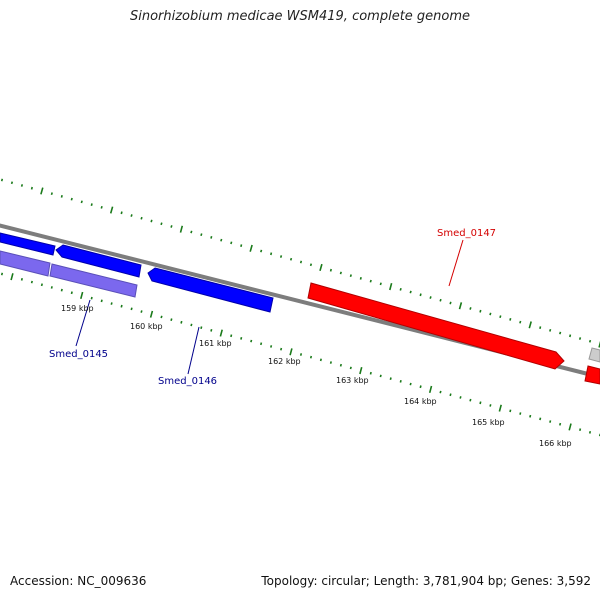 The image size is (600, 600). What do you see at coordinates (466, 233) in the screenshot?
I see `gene-label-smed-0147: Smed_0147` at bounding box center [466, 233].